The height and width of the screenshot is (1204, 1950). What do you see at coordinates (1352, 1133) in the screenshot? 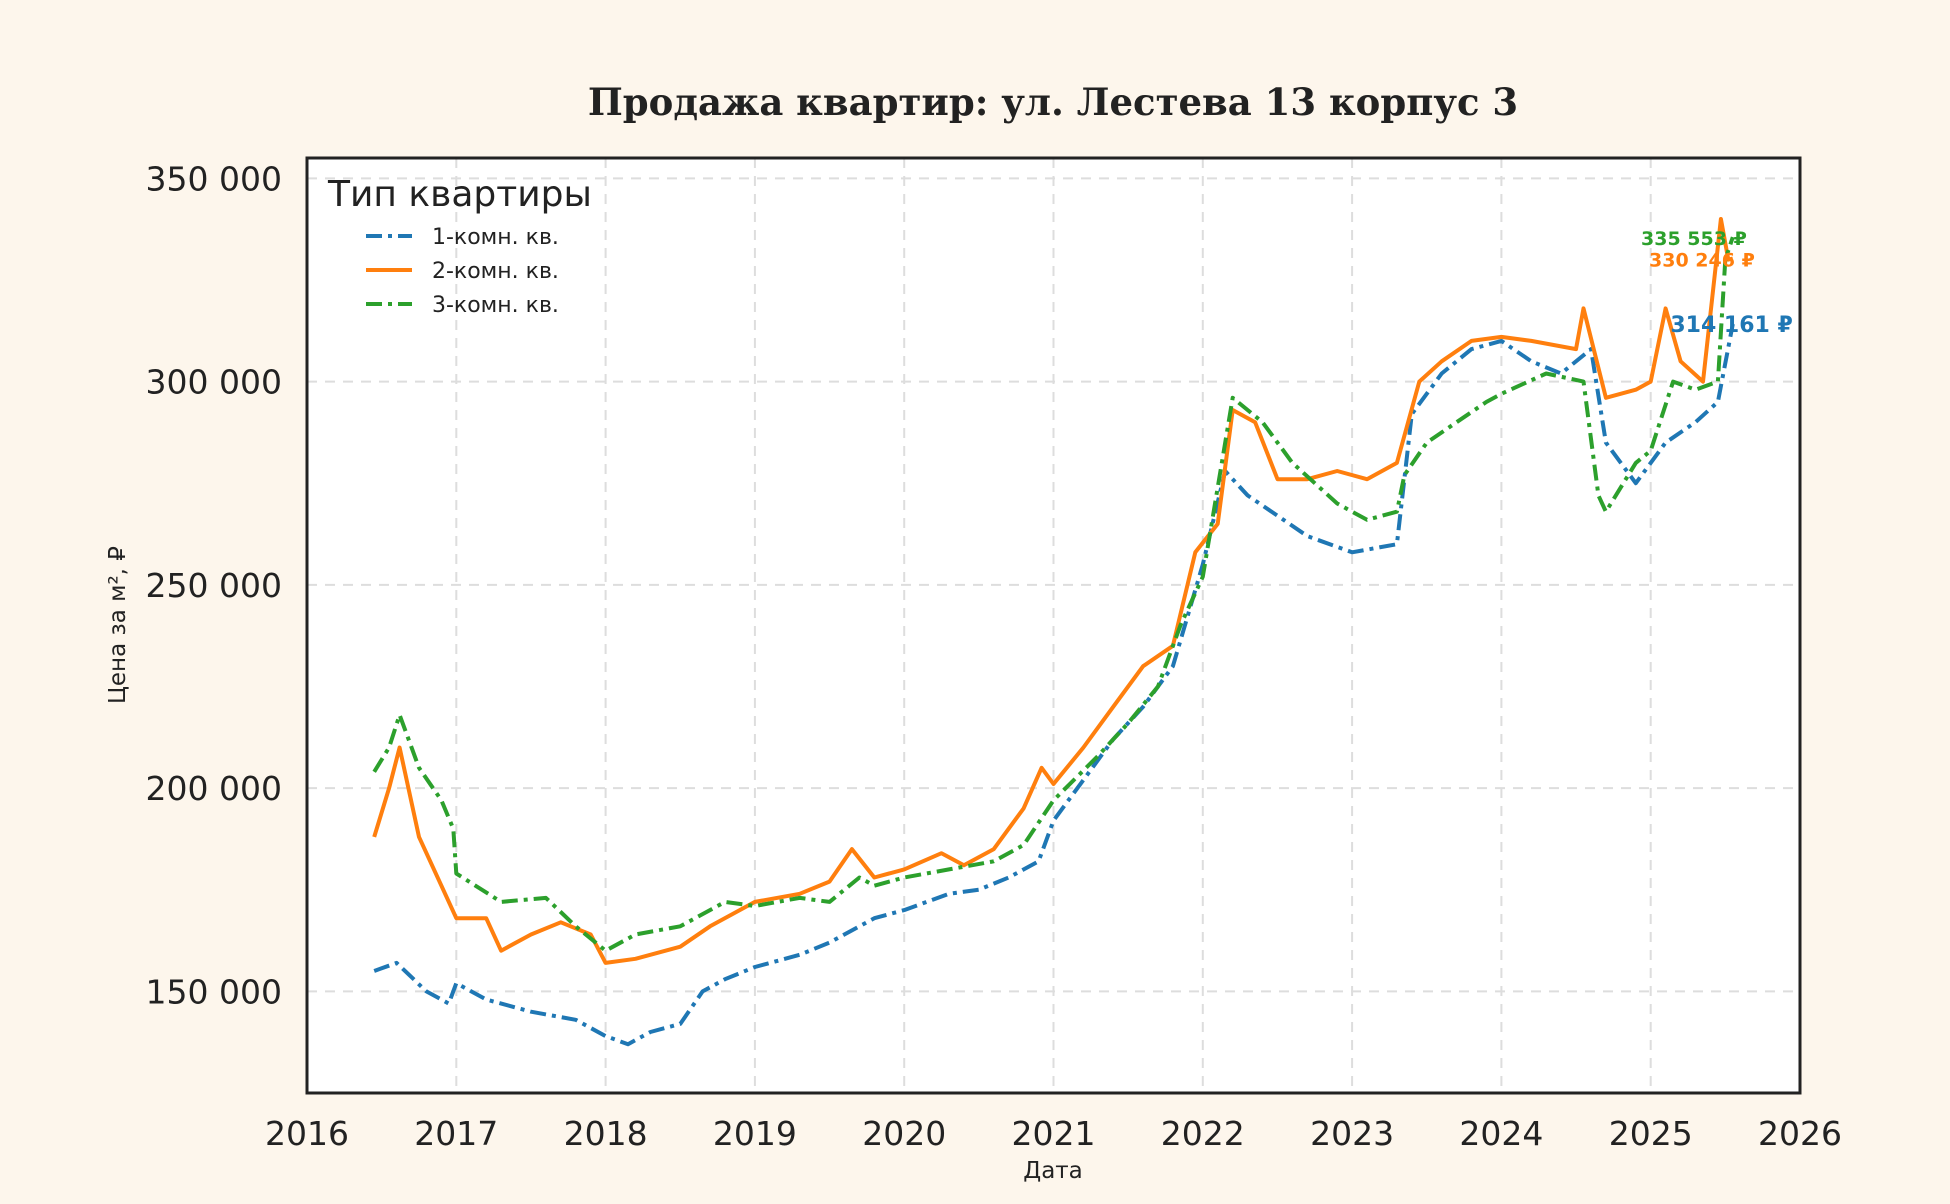
I see `x-tick-label: 2023` at bounding box center [1352, 1133].